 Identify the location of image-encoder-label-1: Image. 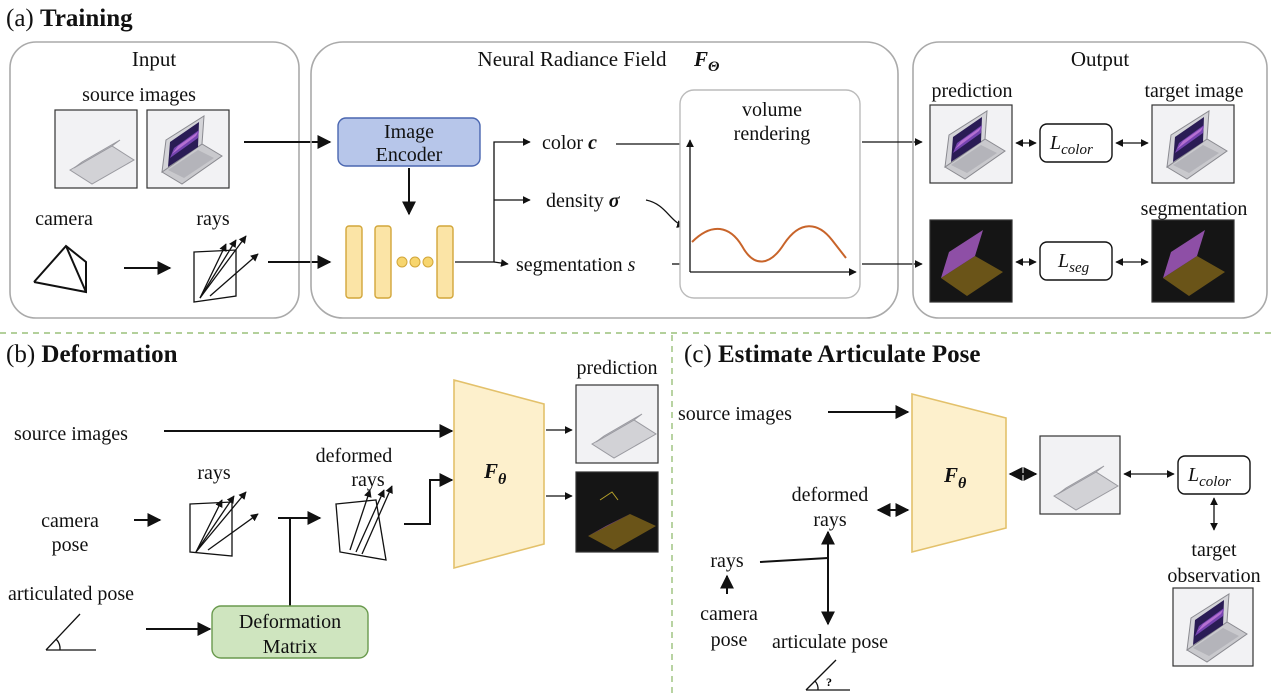
(409, 132).